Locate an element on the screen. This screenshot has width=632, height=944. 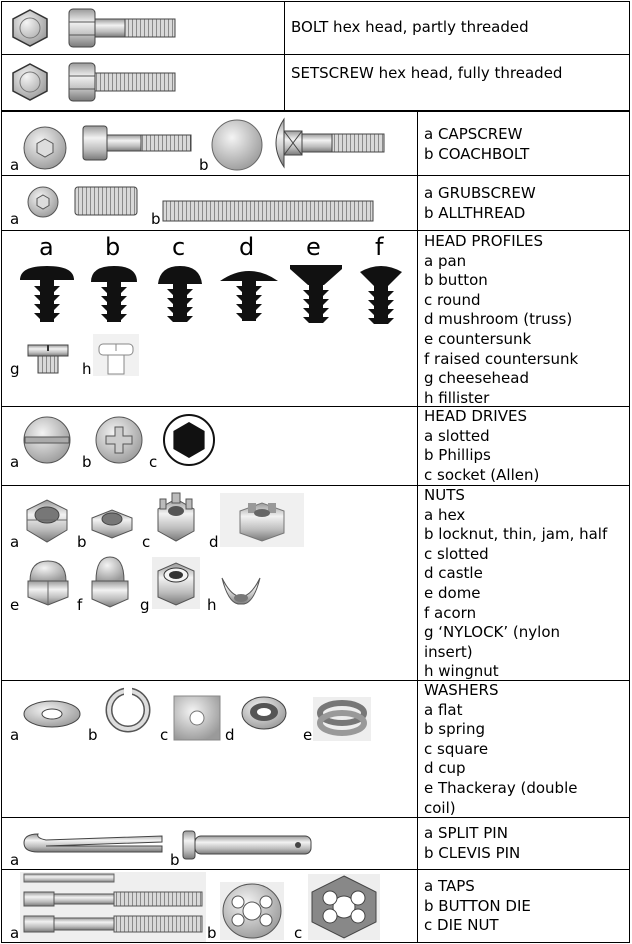
profile-round: c round is located at coordinates (452, 299).